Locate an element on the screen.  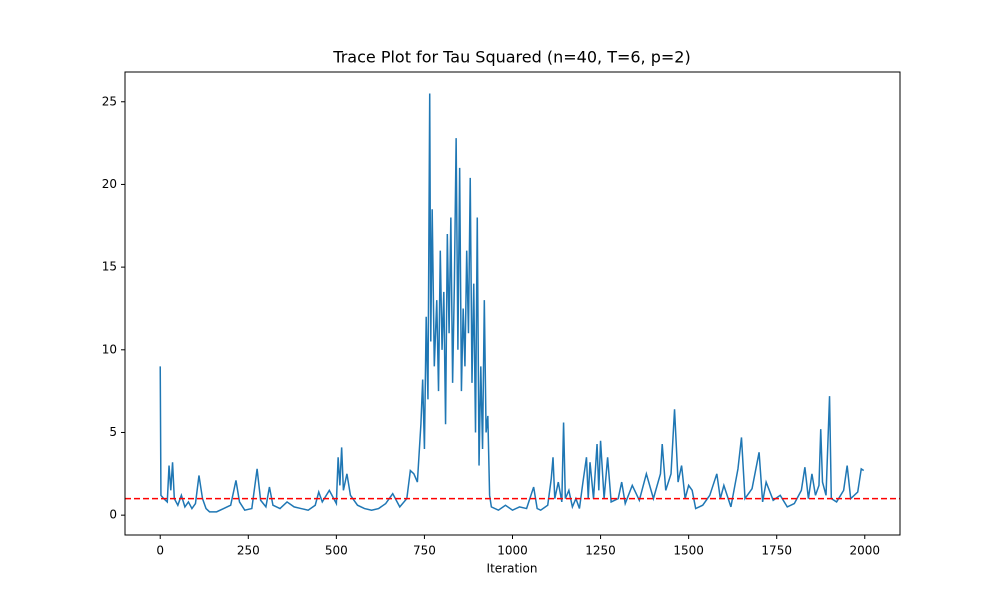
y-tick-label: 20 is located at coordinates (109, 184).